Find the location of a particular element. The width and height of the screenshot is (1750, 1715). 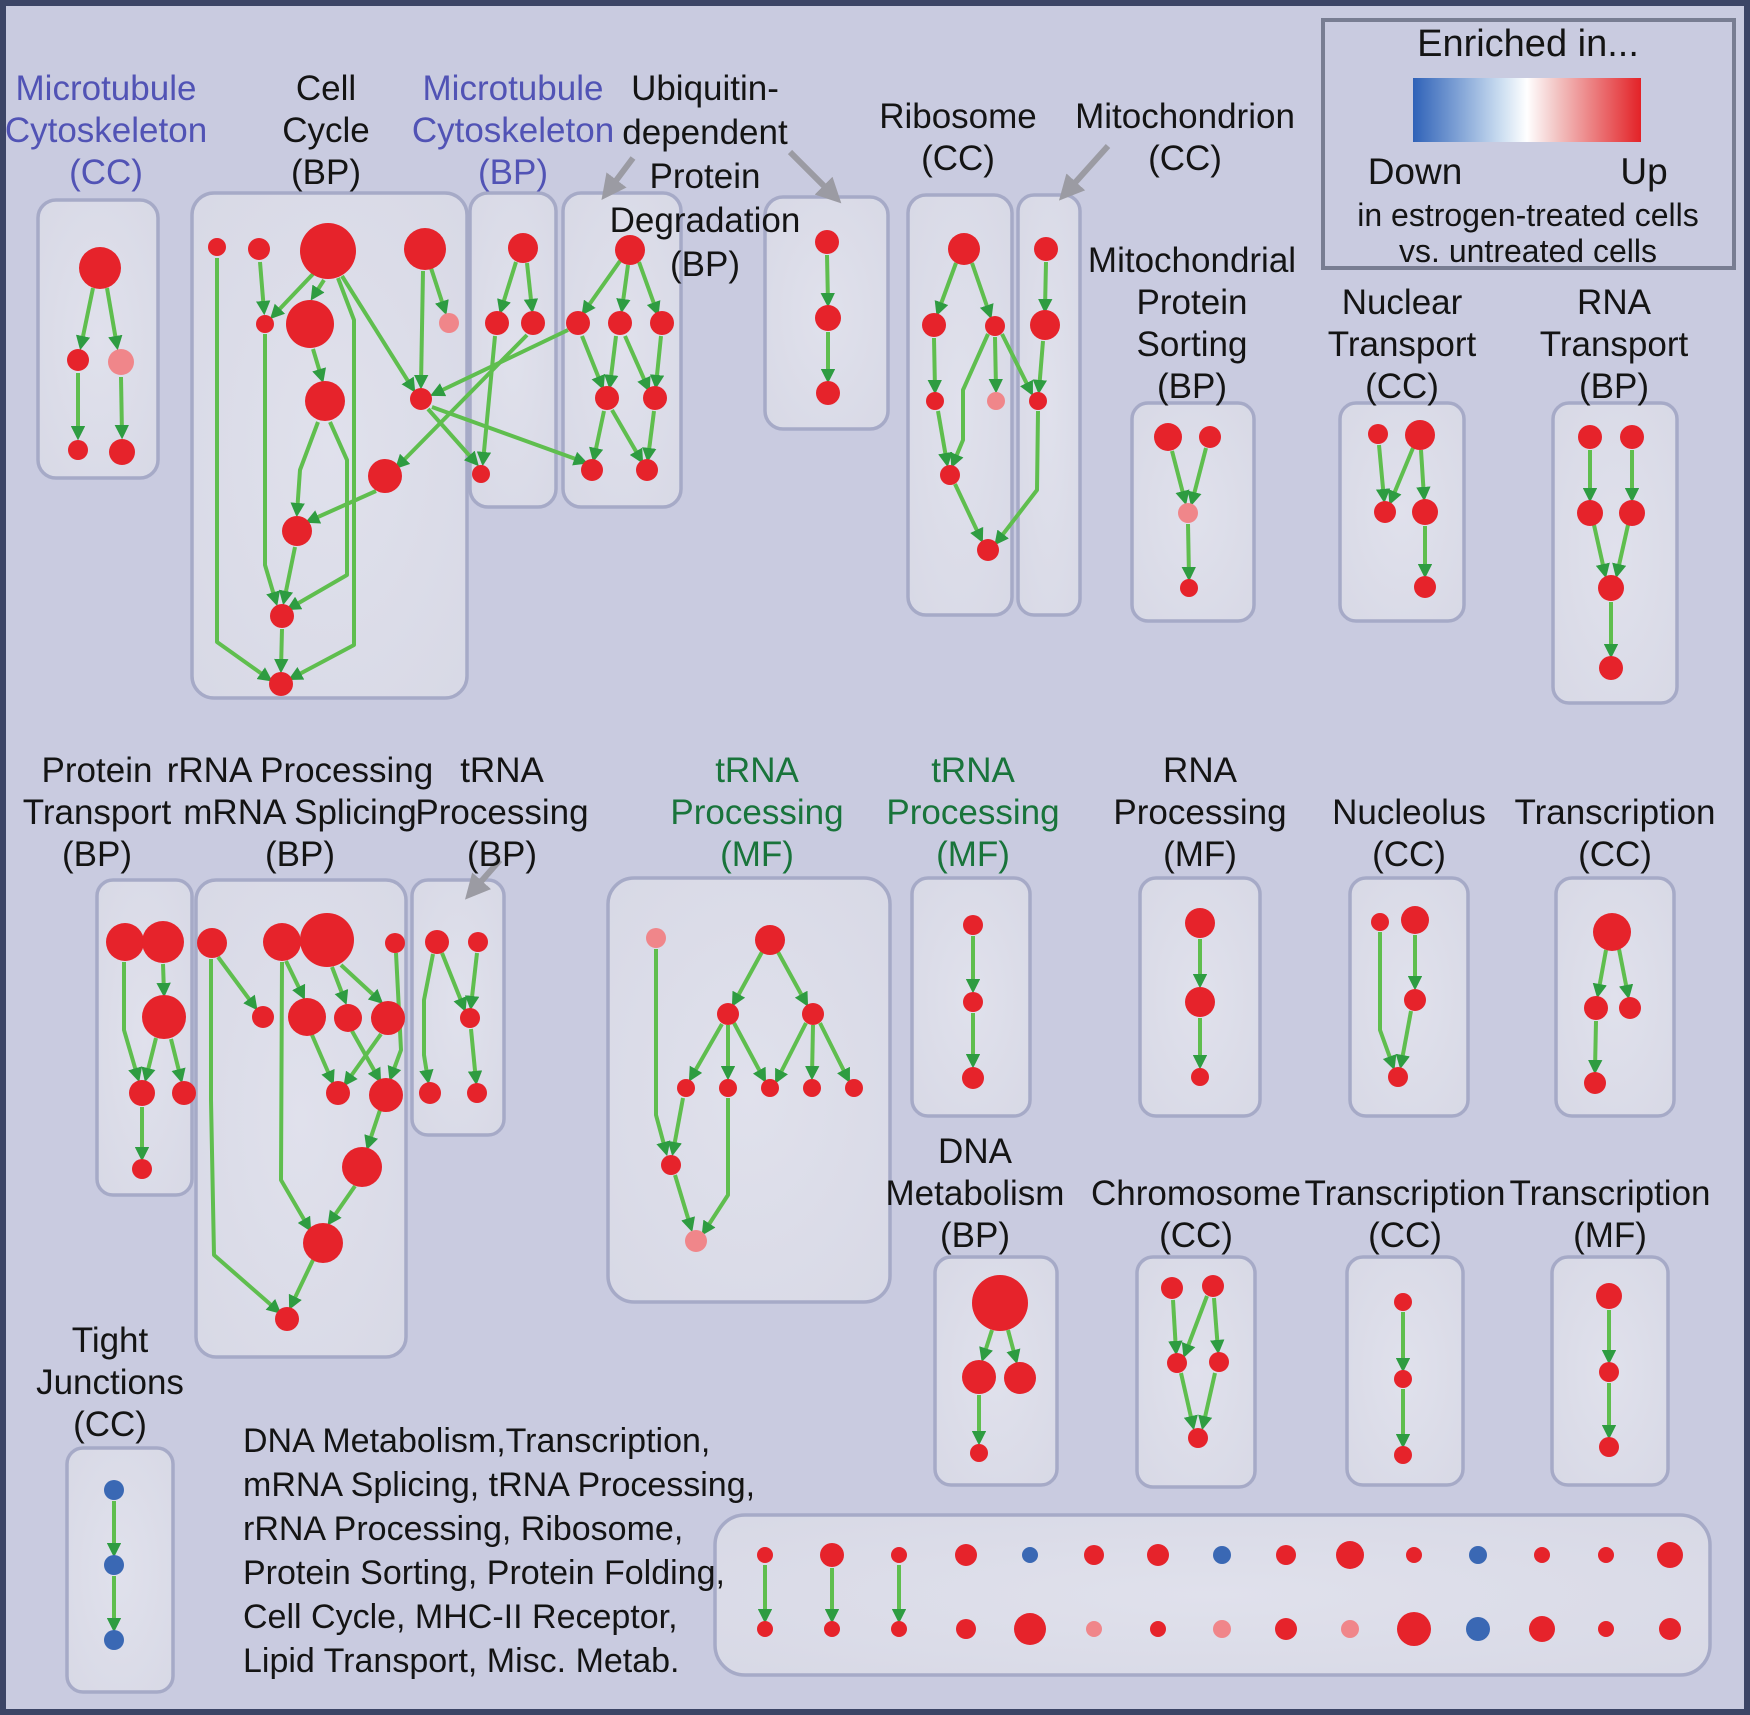

go-term-node-x15t is located at coordinates (1670, 1555).